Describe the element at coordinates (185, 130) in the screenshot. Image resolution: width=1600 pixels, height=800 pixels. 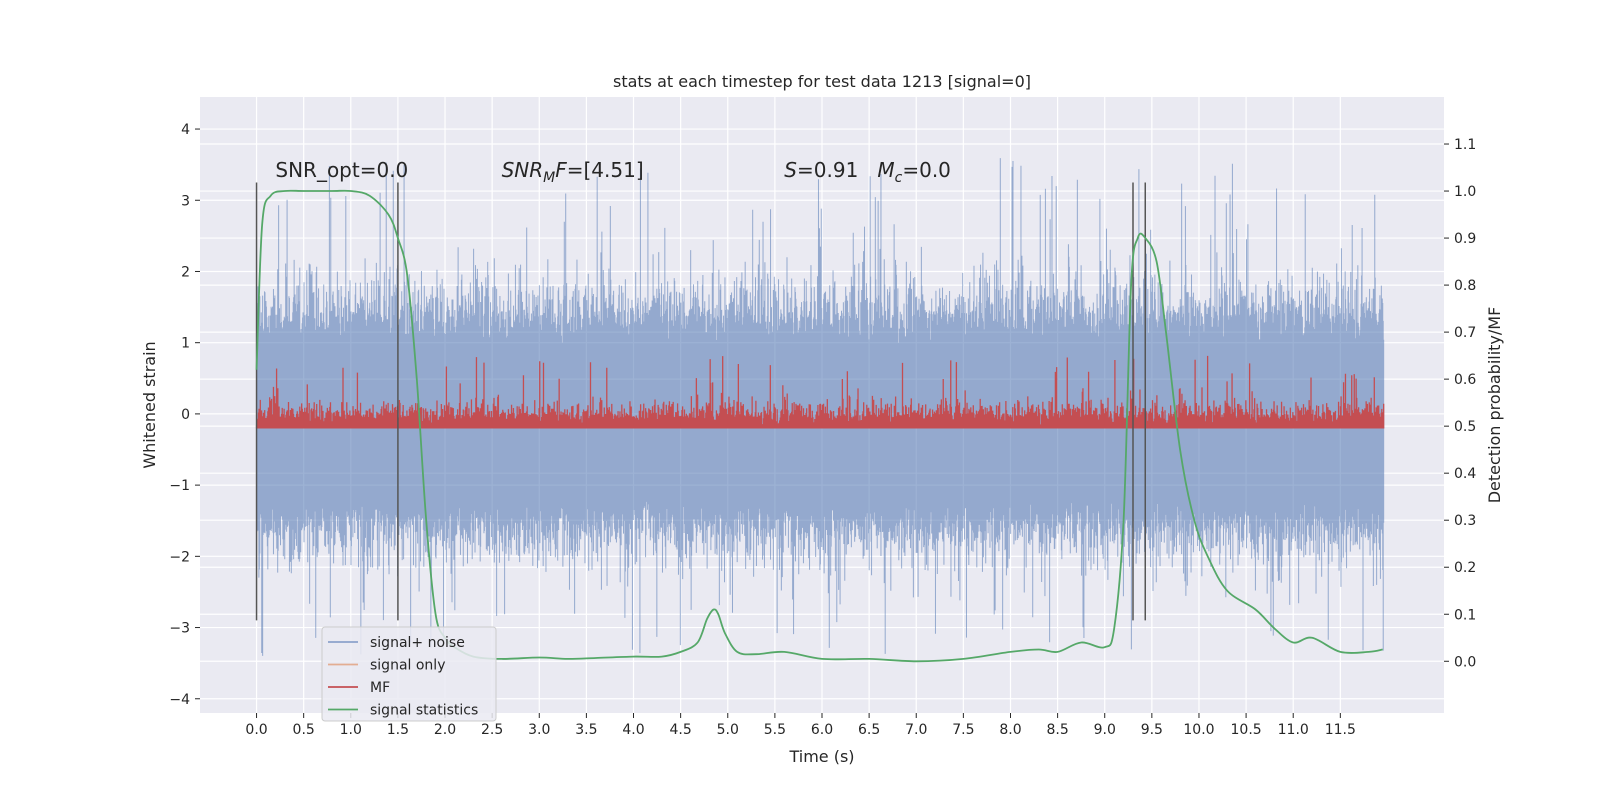
I see `y-tick-label: 4` at that location.